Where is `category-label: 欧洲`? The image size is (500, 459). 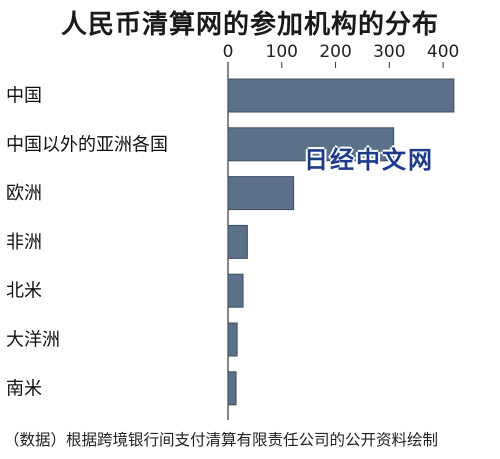 category-label: 欧洲 is located at coordinates (24, 193).